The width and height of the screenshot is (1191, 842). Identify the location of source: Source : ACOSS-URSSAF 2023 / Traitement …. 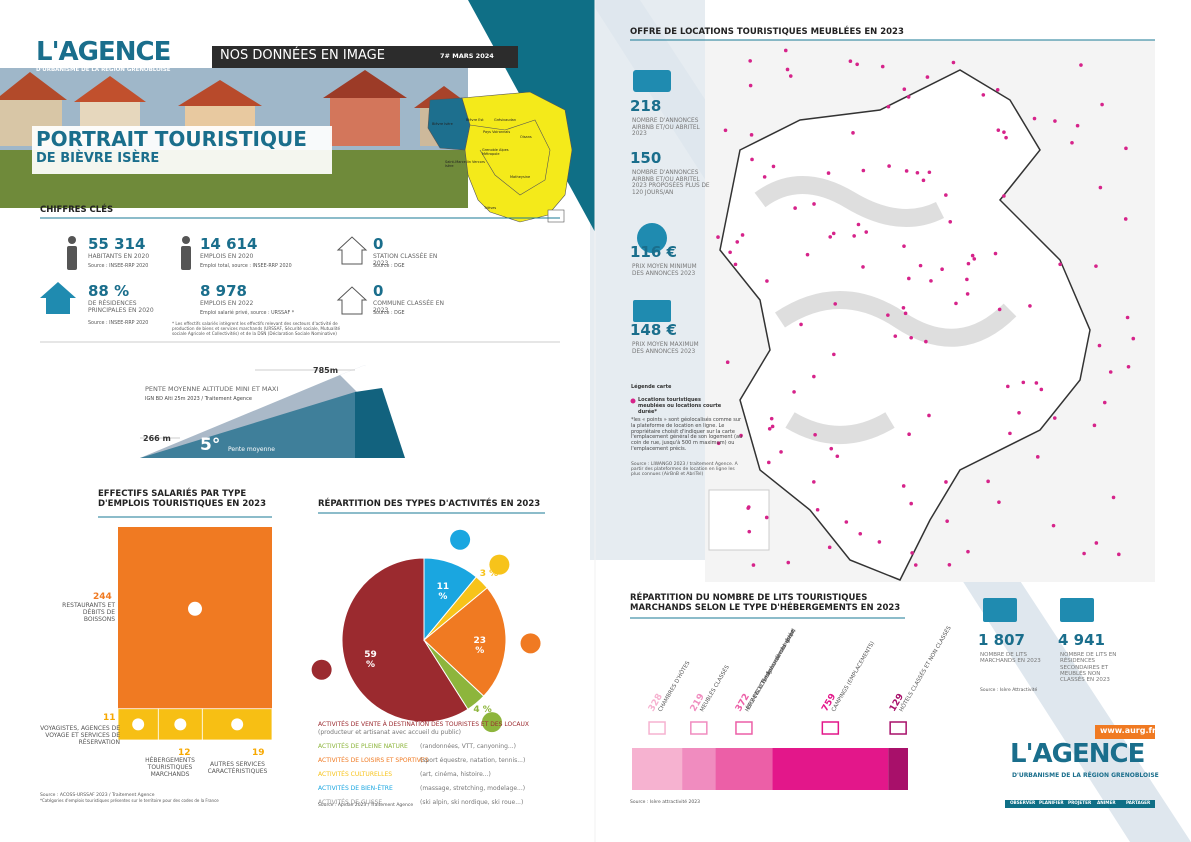
(97, 795).